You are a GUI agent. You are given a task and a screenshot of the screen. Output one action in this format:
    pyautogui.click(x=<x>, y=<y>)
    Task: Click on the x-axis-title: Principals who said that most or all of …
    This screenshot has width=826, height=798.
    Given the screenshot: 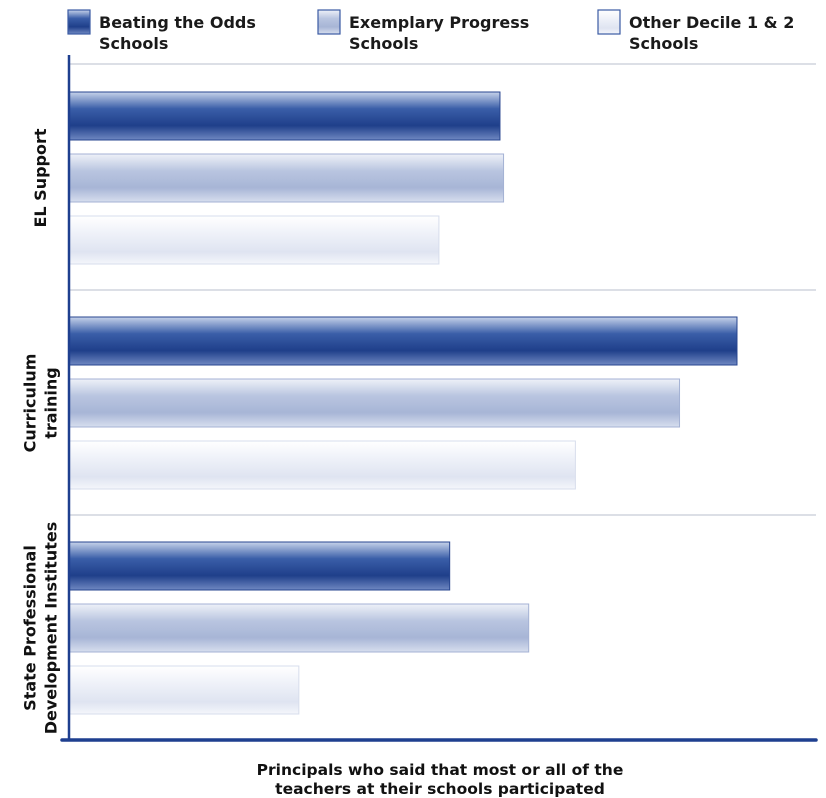 What is the action you would take?
    pyautogui.click(x=440, y=779)
    